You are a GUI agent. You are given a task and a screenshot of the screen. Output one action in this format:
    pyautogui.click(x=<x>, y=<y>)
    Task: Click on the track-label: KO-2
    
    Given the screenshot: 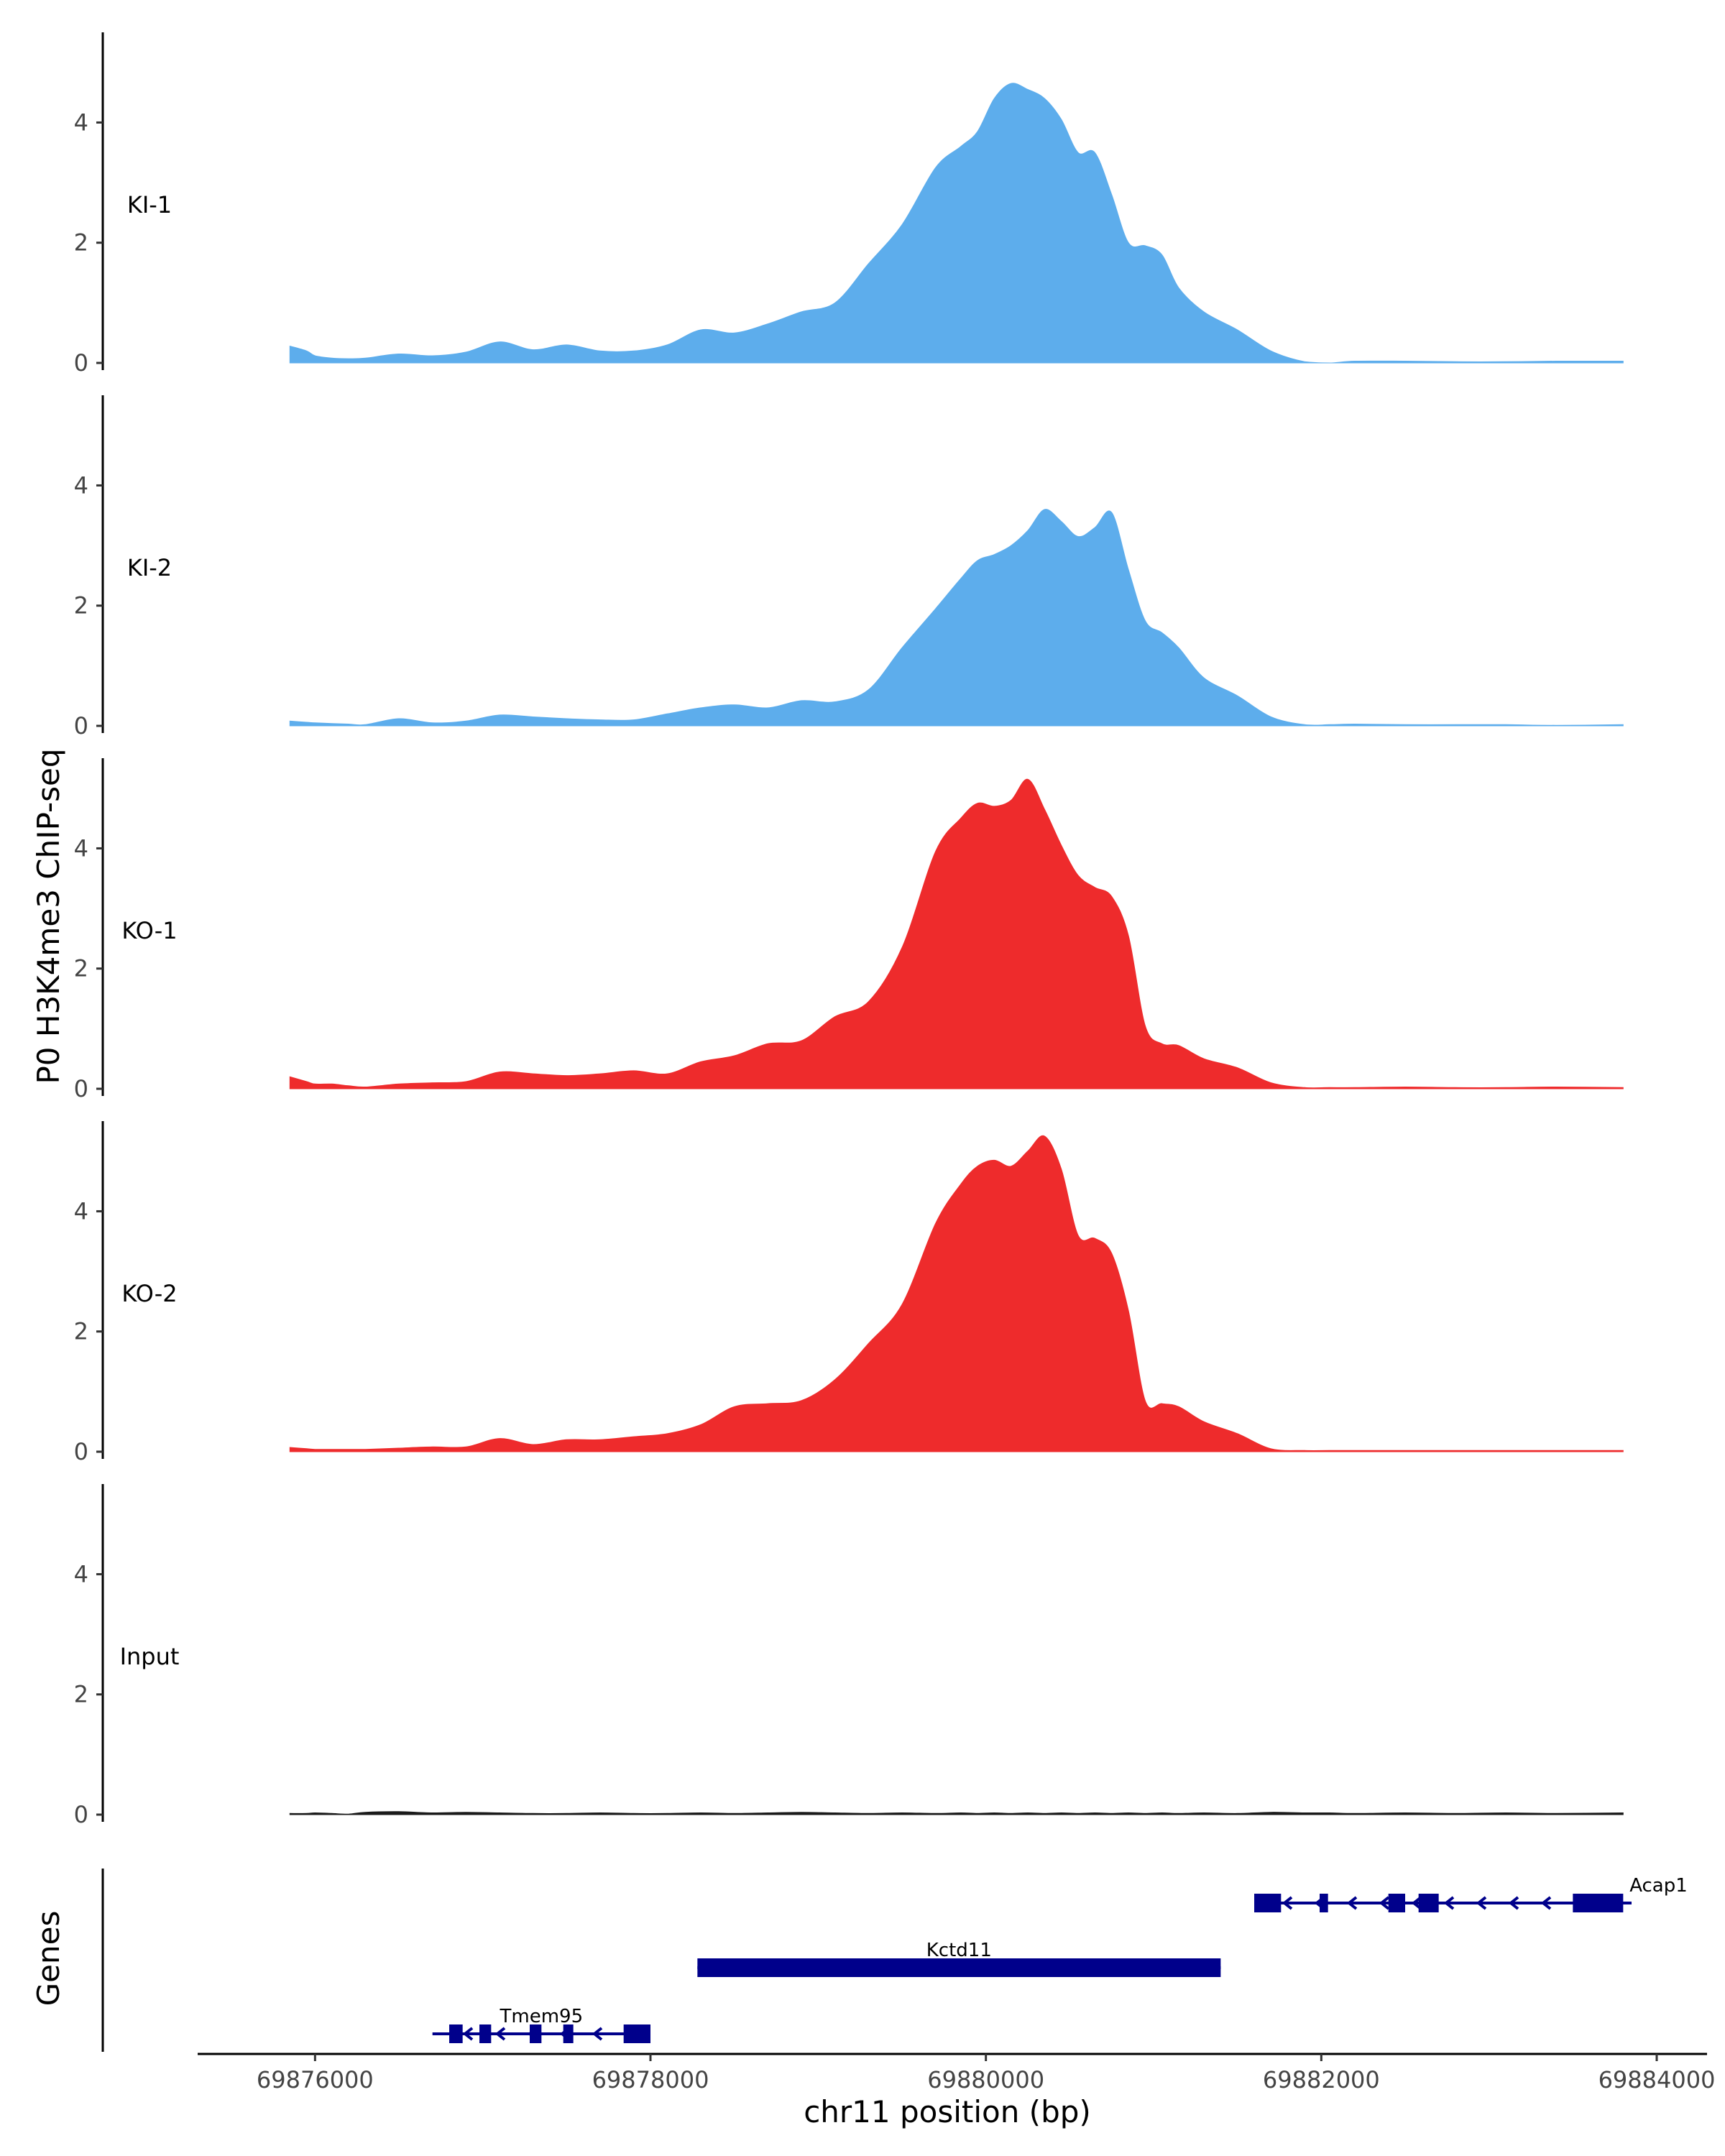 What is the action you would take?
    pyautogui.click(x=149, y=1293)
    